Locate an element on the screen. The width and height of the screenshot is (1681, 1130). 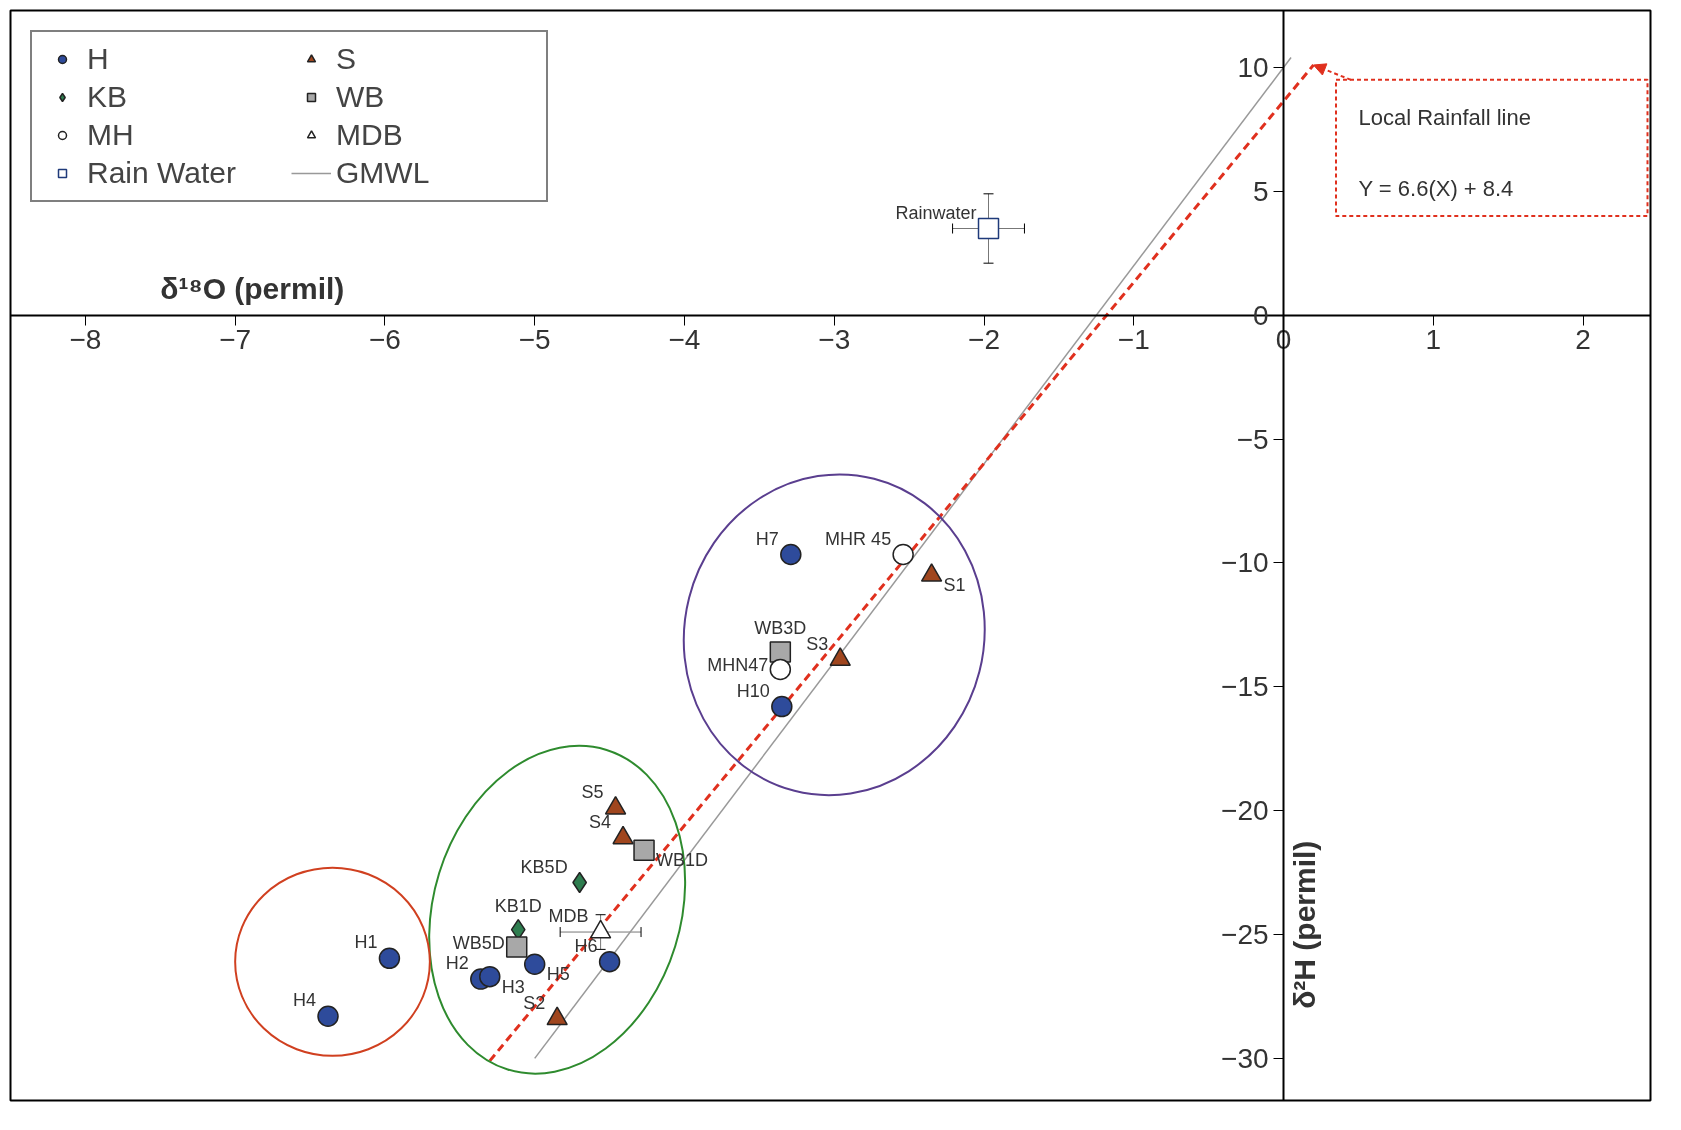
annotation: S5 is located at coordinates (592, 792).